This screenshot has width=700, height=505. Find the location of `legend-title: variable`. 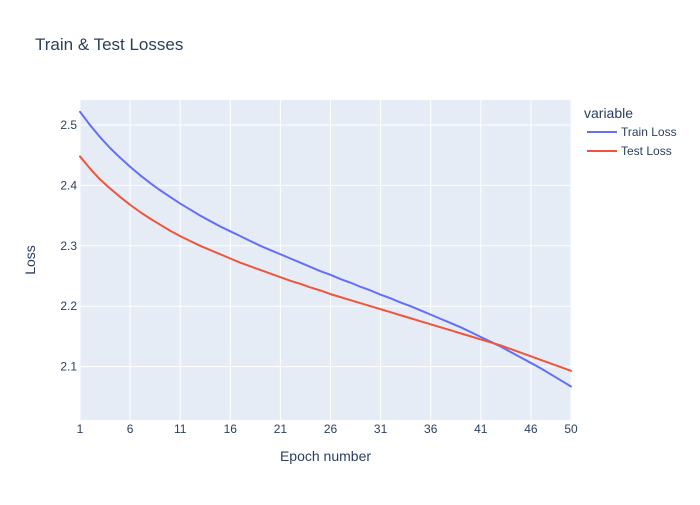

legend-title: variable is located at coordinates (608, 113).